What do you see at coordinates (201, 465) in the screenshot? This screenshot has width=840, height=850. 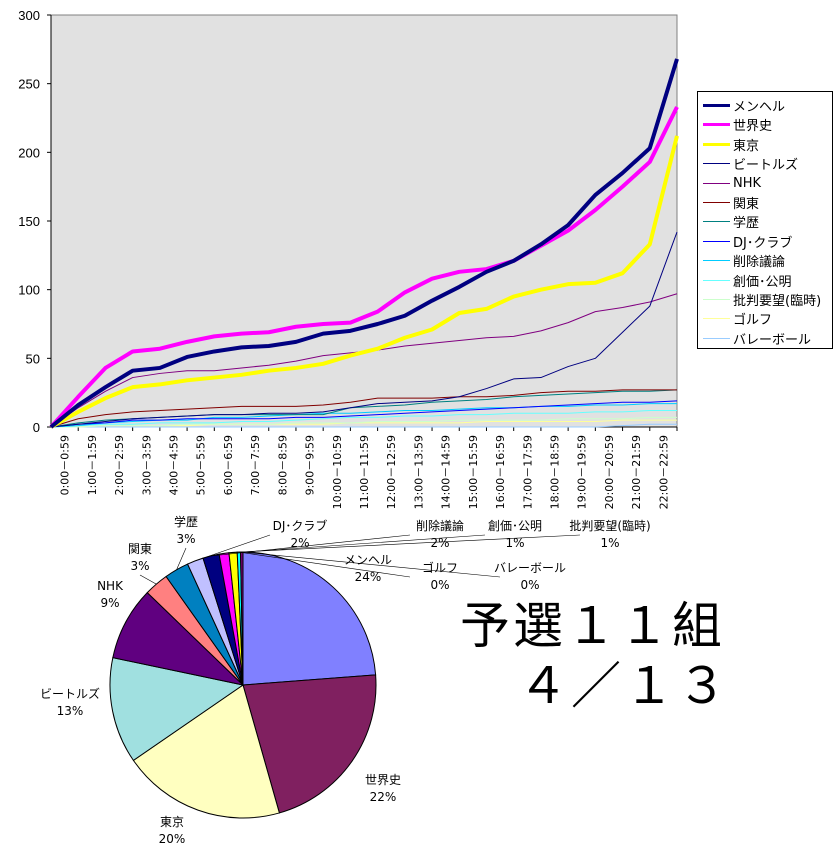 I see `x-tick-label: 5:00－5:59` at bounding box center [201, 465].